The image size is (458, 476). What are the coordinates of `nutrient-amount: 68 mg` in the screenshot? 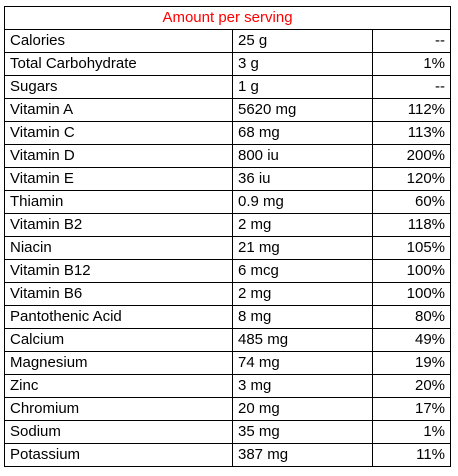 It's located at (302, 133).